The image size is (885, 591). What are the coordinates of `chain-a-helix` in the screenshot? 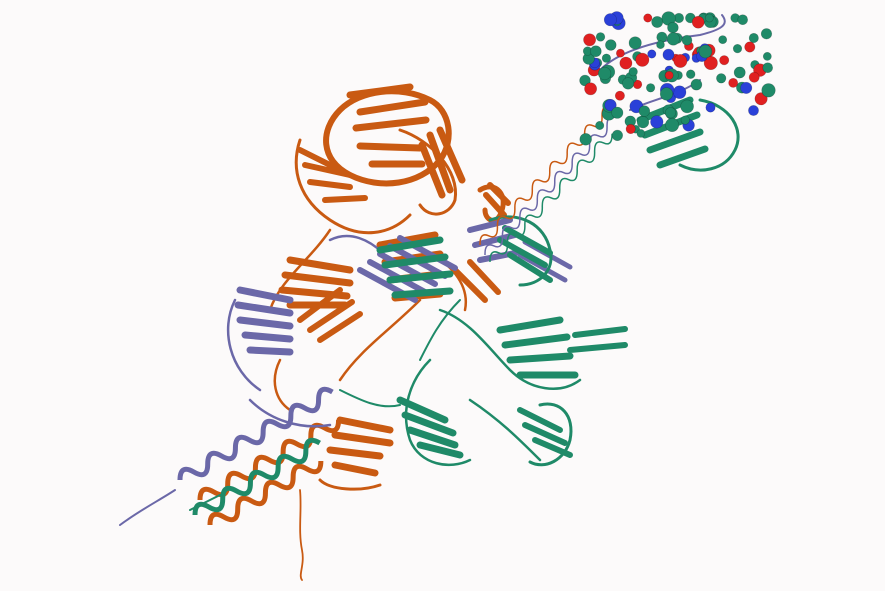 It's located at (269, 472).